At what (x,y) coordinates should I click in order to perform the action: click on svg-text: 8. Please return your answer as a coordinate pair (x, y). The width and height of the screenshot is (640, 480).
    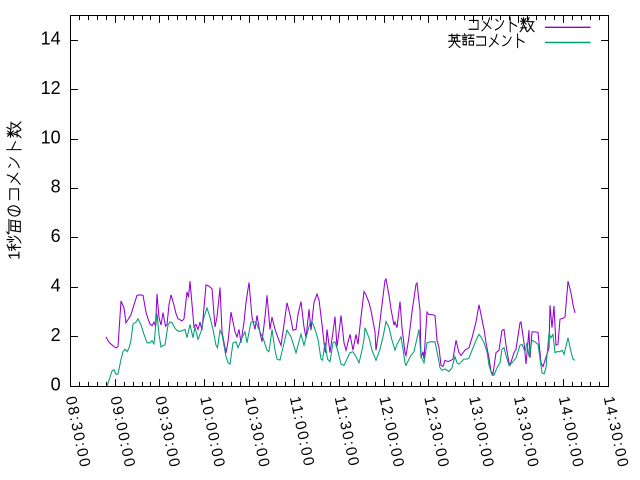
    Looking at the image, I should click on (56, 187).